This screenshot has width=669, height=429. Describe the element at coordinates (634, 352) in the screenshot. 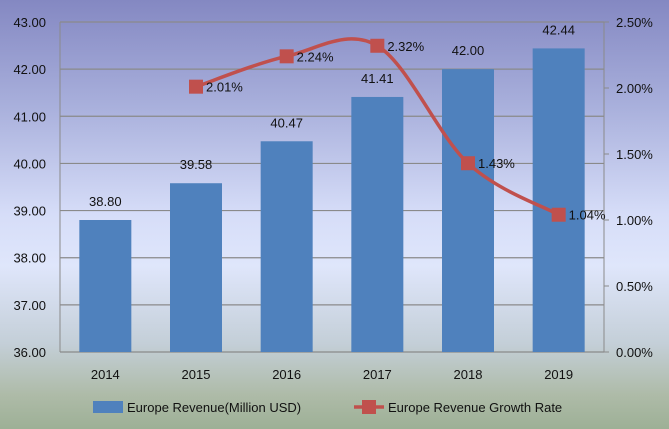

I see `y2-tick-label: 0.00%` at that location.